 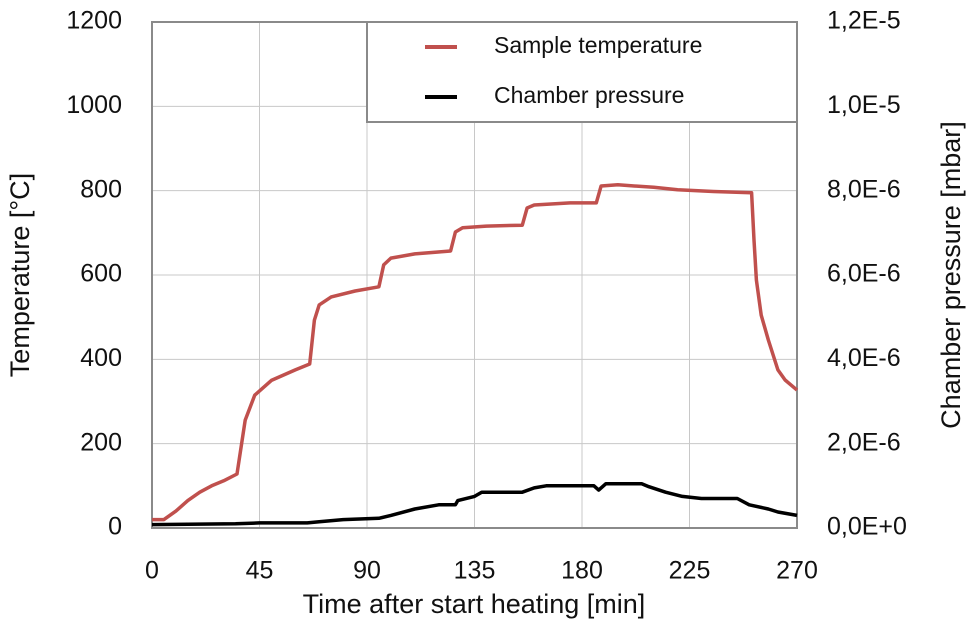 I want to click on x-tick-label: 0, so click(x=152, y=571).